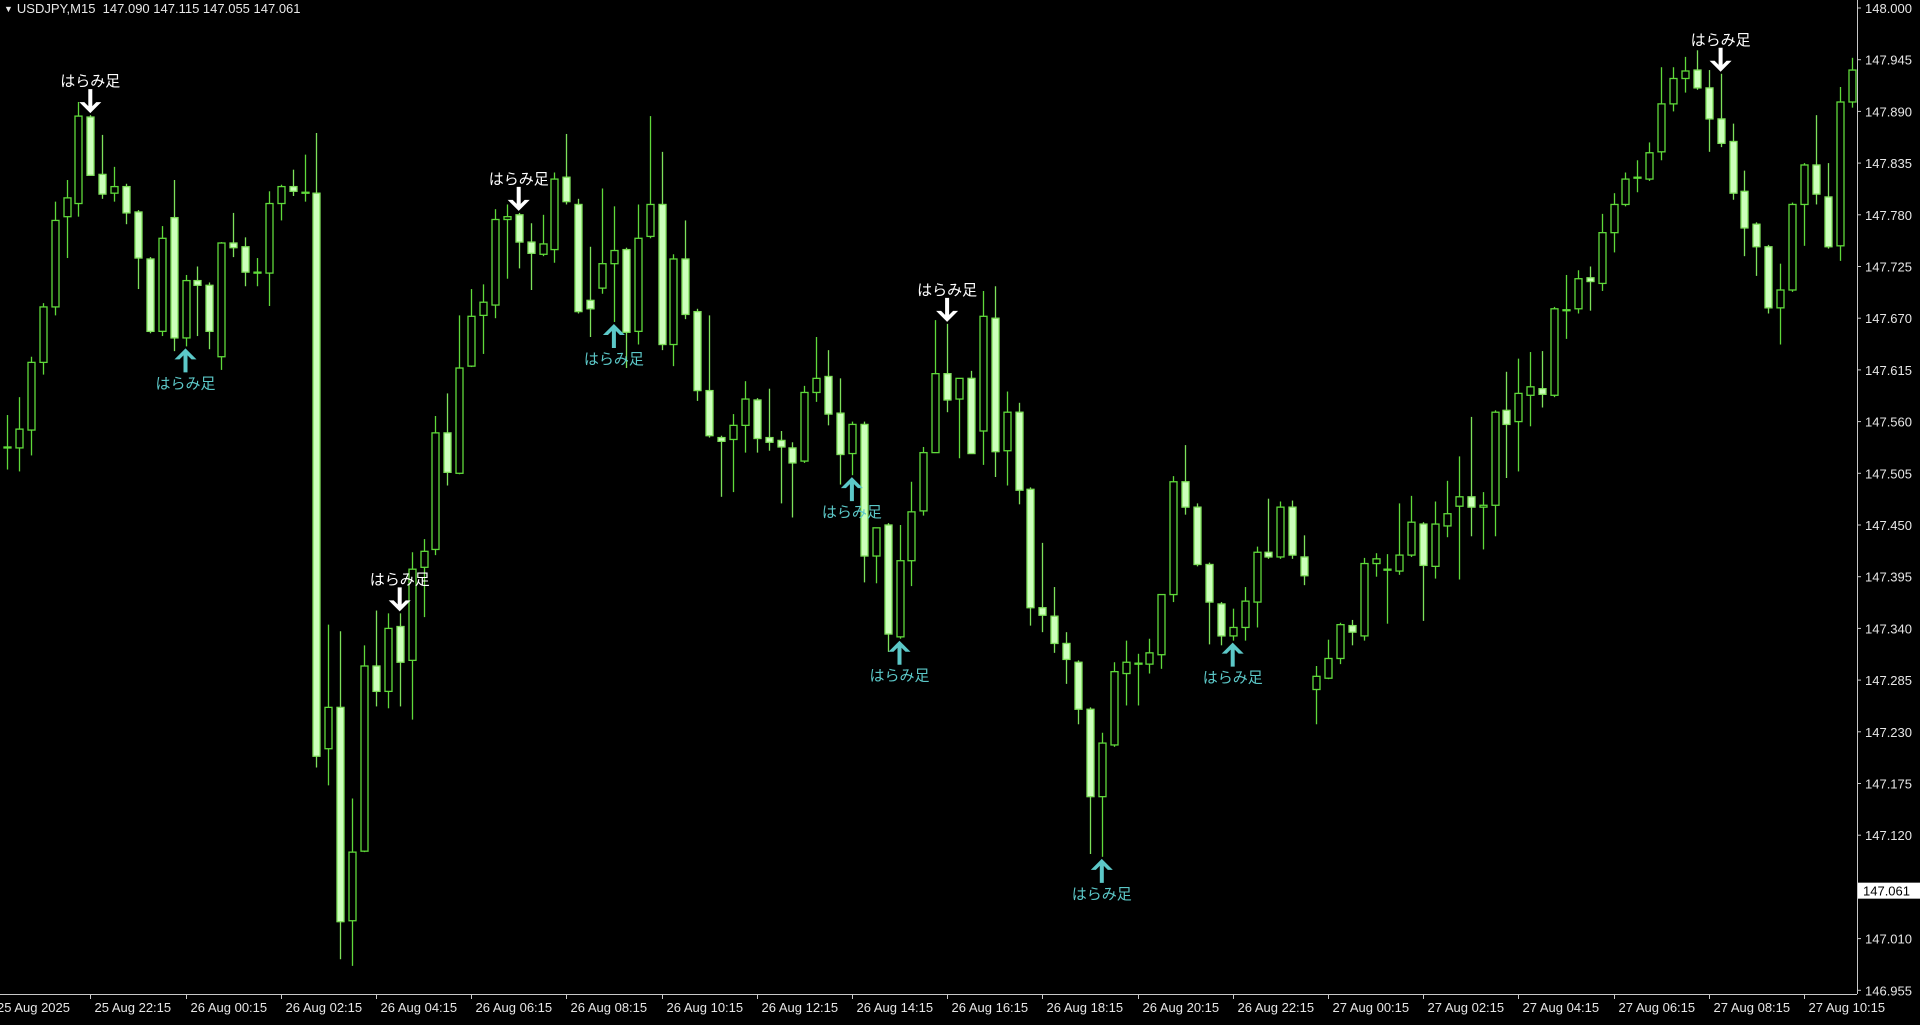 The height and width of the screenshot is (1025, 1920). What do you see at coordinates (1888, 939) in the screenshot?
I see `price-tick-label: 147.010` at bounding box center [1888, 939].